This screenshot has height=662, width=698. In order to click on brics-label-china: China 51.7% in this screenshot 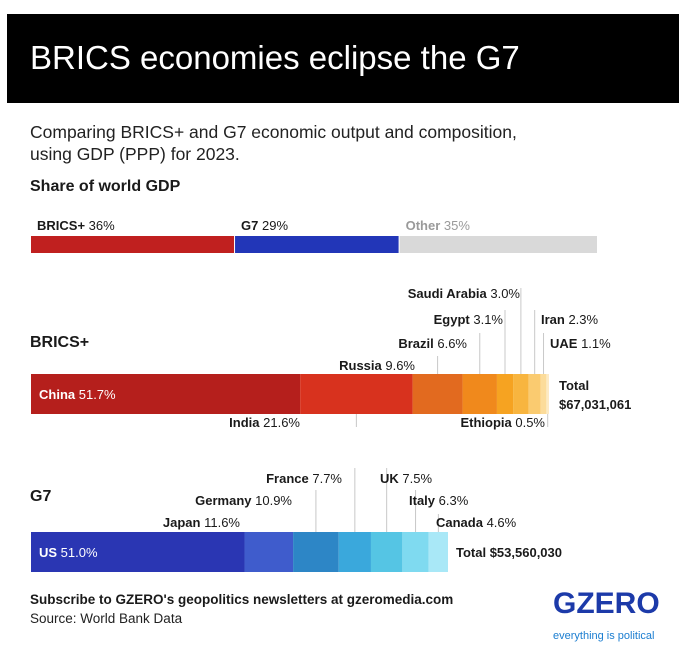, I will do `click(77, 394)`.